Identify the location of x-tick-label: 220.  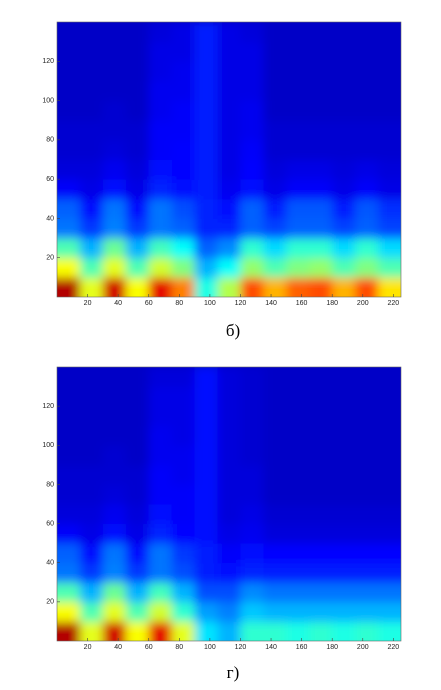
(394, 303).